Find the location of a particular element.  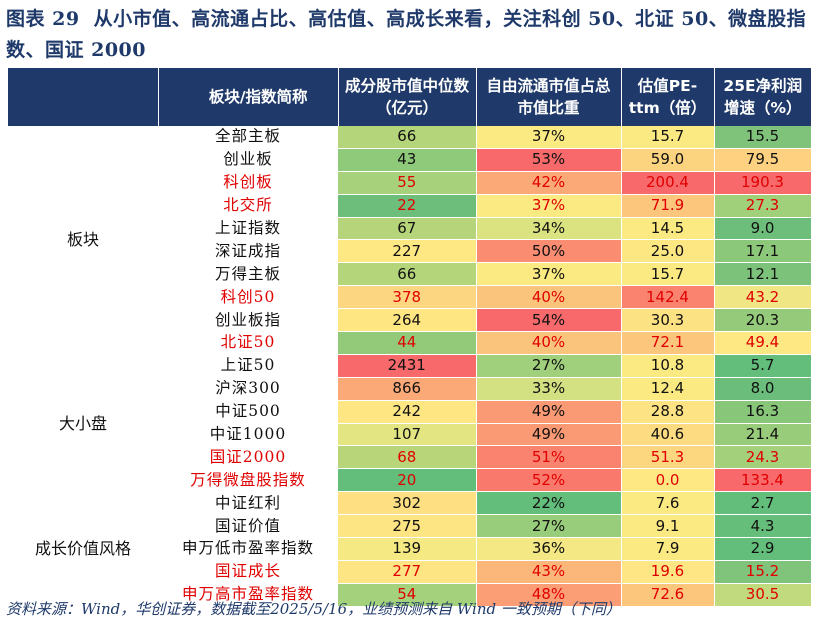

table-row: 科创50 378 40% 142.4 43.2 is located at coordinates (410, 297).